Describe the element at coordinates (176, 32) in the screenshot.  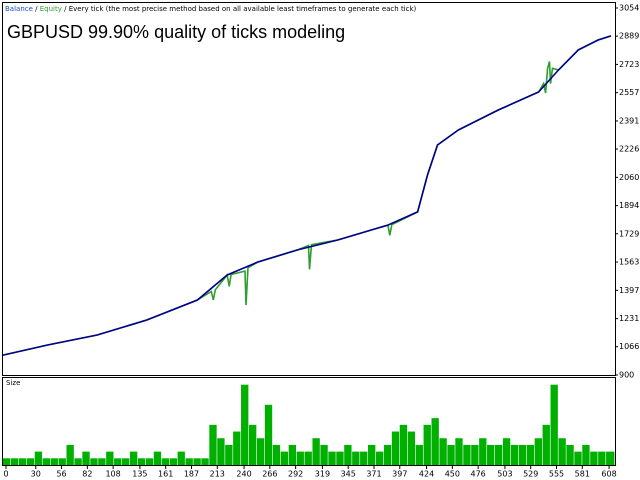
I see `chart-title: GBPUSD 99.90% quality of ticks modeling` at that location.